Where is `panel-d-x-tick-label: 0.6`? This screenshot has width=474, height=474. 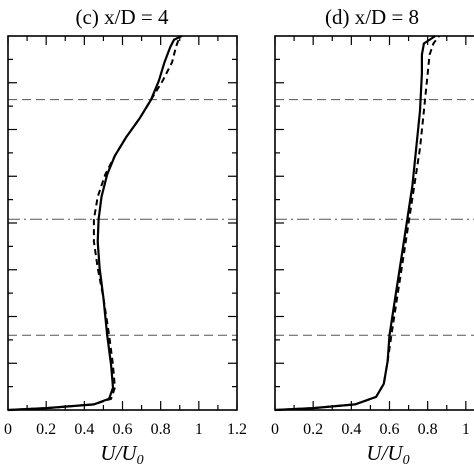
panel-d-x-tick-label: 0.6 is located at coordinates (390, 429).